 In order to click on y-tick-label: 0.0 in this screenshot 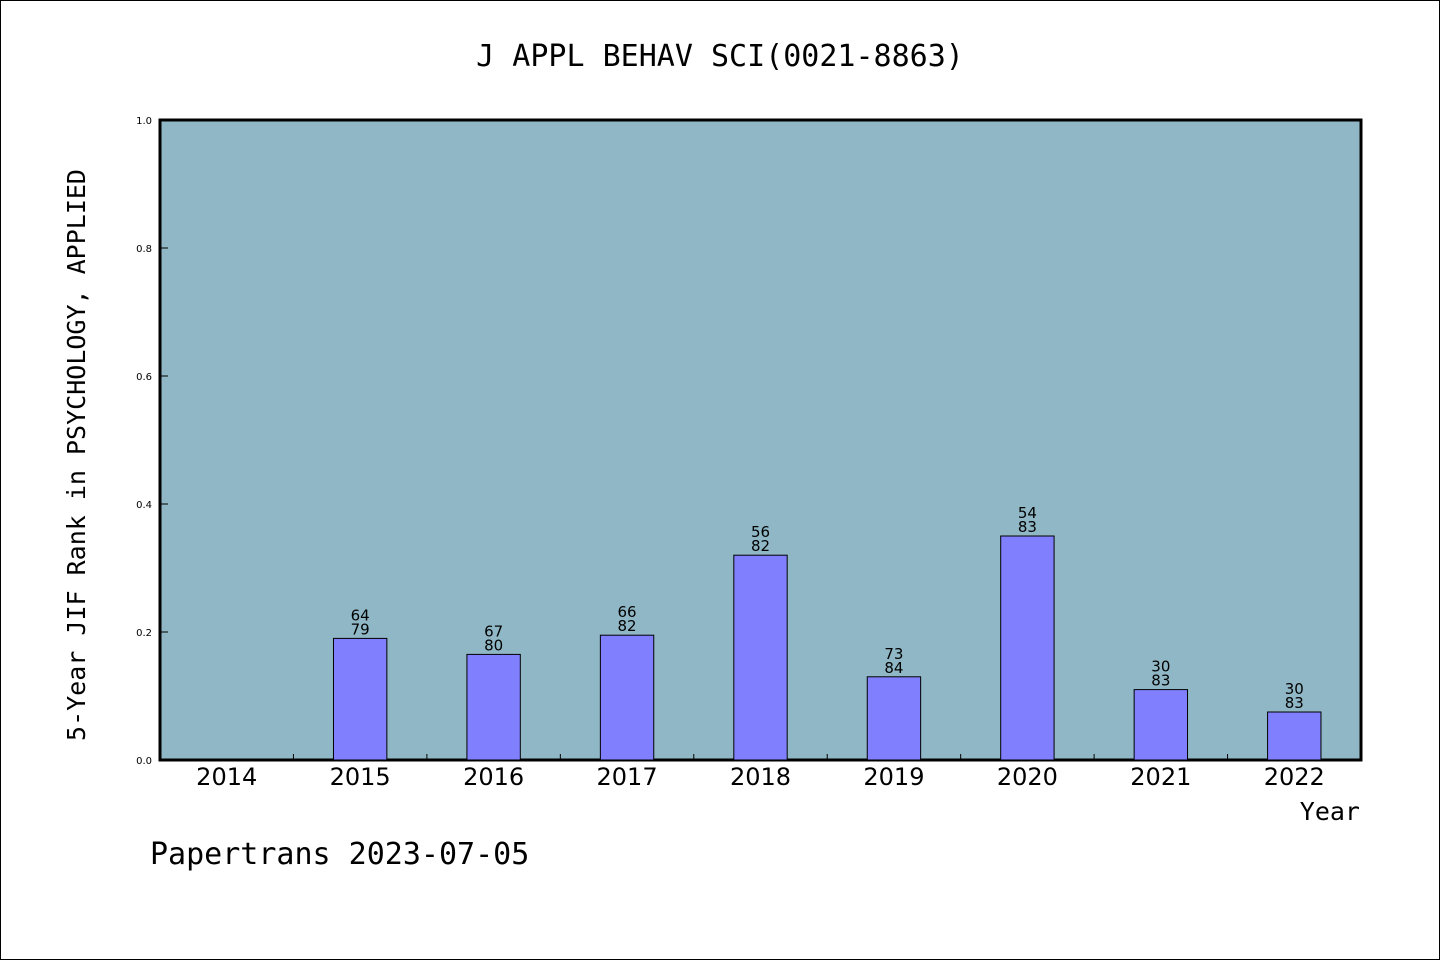, I will do `click(144, 761)`.